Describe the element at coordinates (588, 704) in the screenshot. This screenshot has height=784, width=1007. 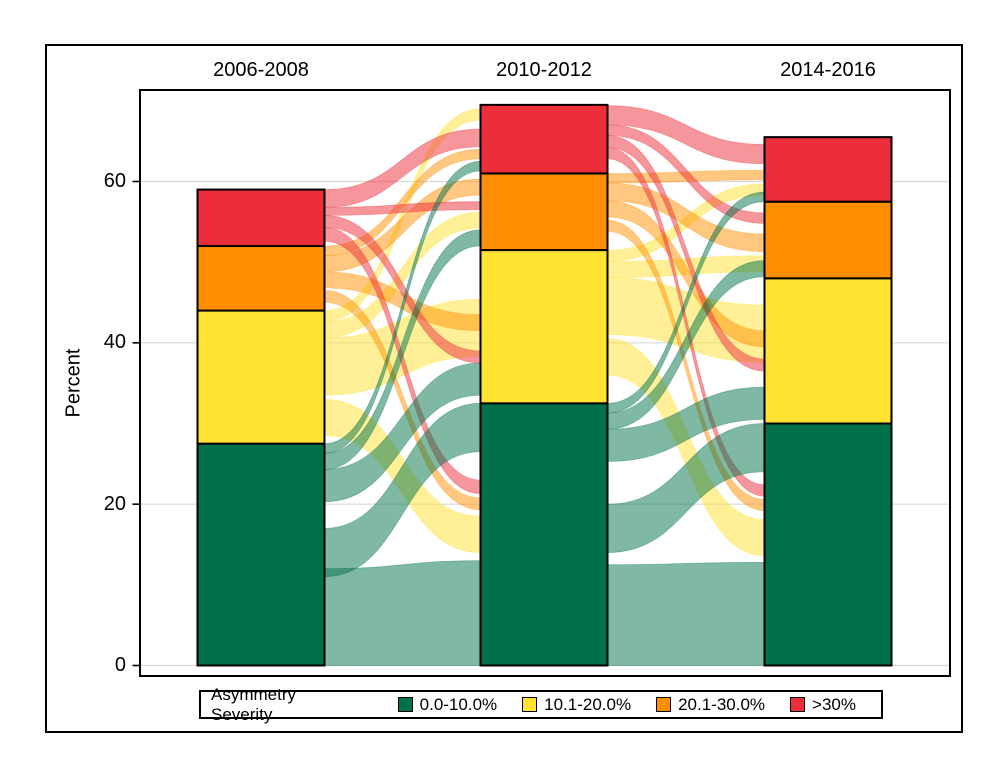
I see `legend-item-label: 10.1-20.0%` at that location.